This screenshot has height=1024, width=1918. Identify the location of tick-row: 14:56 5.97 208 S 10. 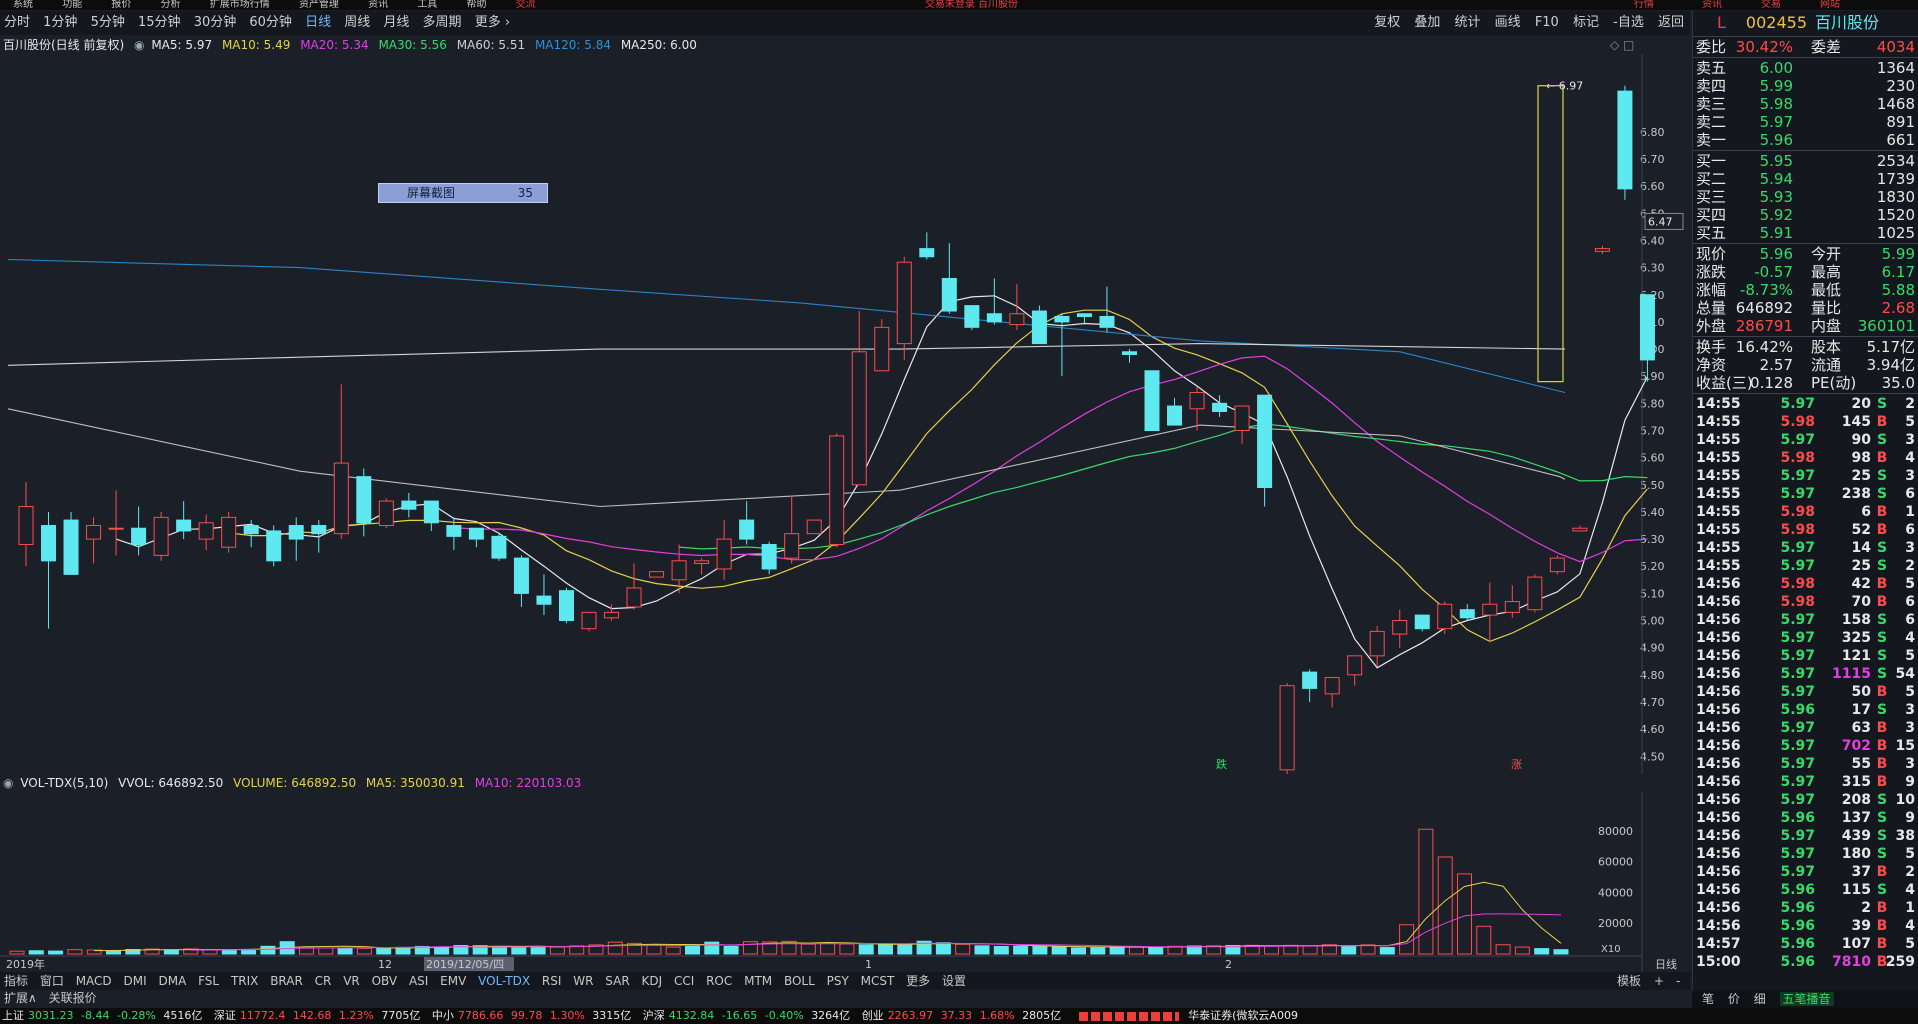
(1805, 800).